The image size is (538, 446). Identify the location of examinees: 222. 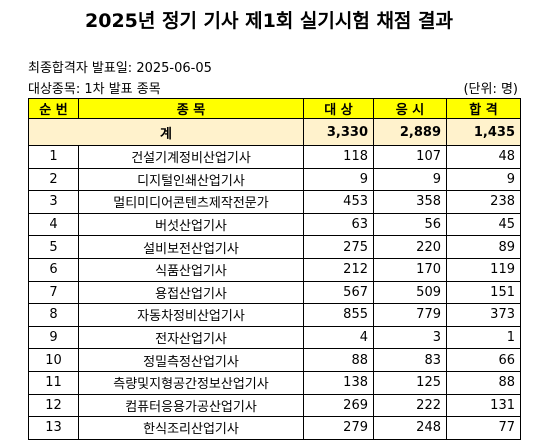
(410, 405).